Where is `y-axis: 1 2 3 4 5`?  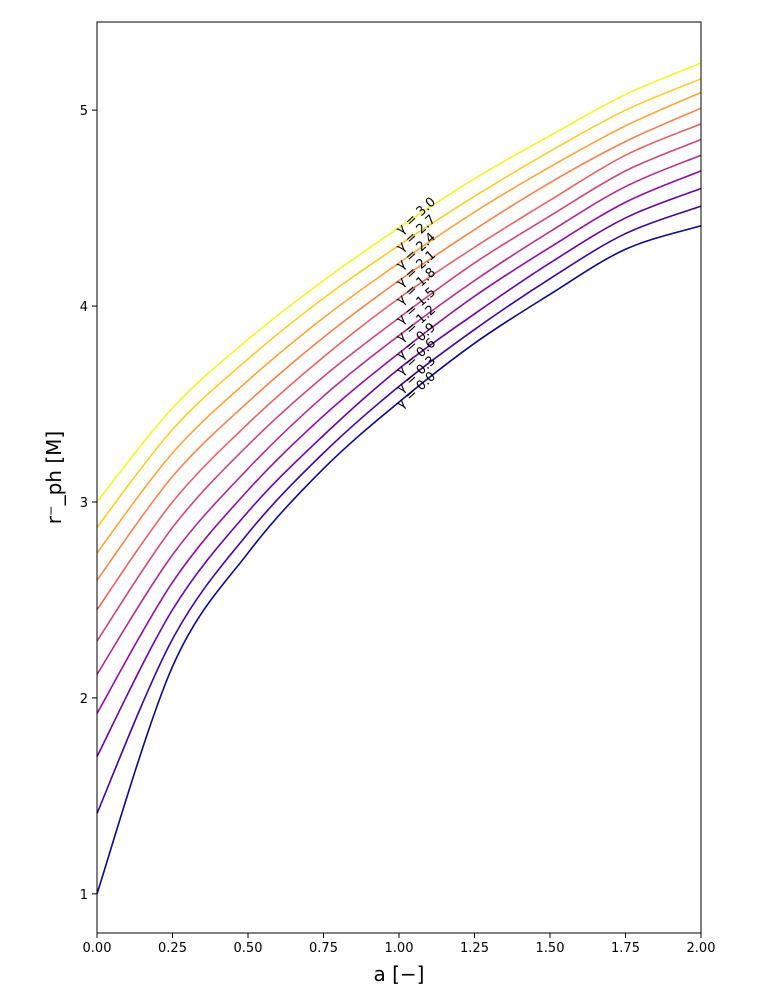 y-axis: 1 2 3 4 5 is located at coordinates (88, 503).